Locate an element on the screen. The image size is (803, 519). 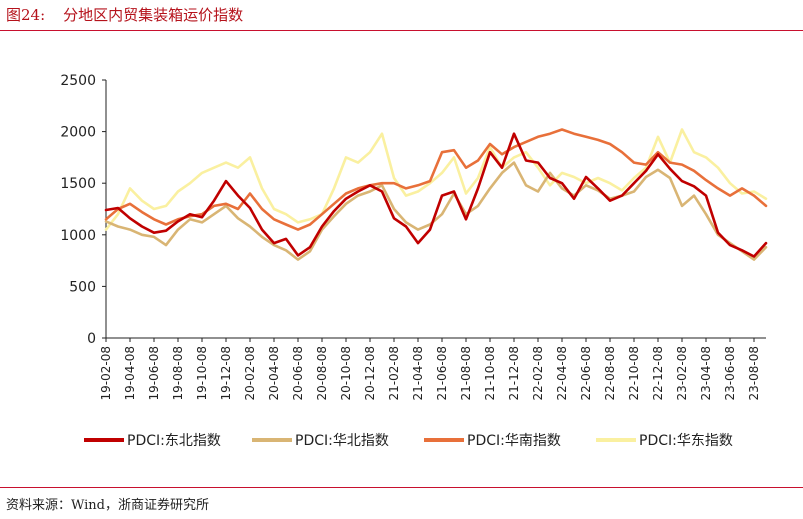
figure-title: 图24: 分地区内贸集装箱运价指数 is located at coordinates (124, 14).